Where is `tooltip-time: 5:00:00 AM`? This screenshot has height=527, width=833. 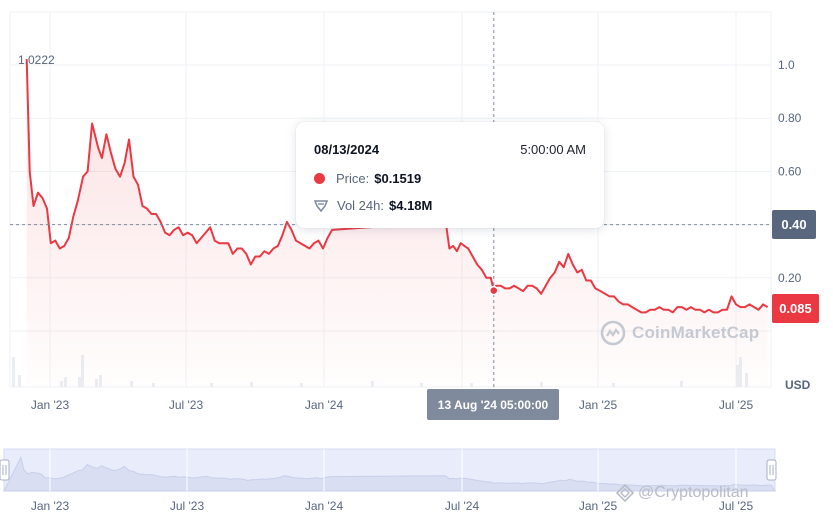 tooltip-time: 5:00:00 AM is located at coordinates (553, 149).